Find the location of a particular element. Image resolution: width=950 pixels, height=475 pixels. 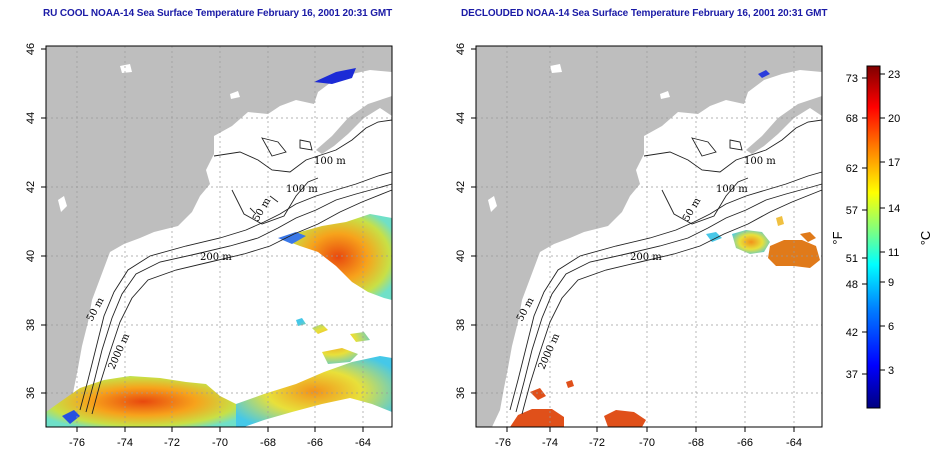

left-nova-scotia is located at coordinates (354, 125).